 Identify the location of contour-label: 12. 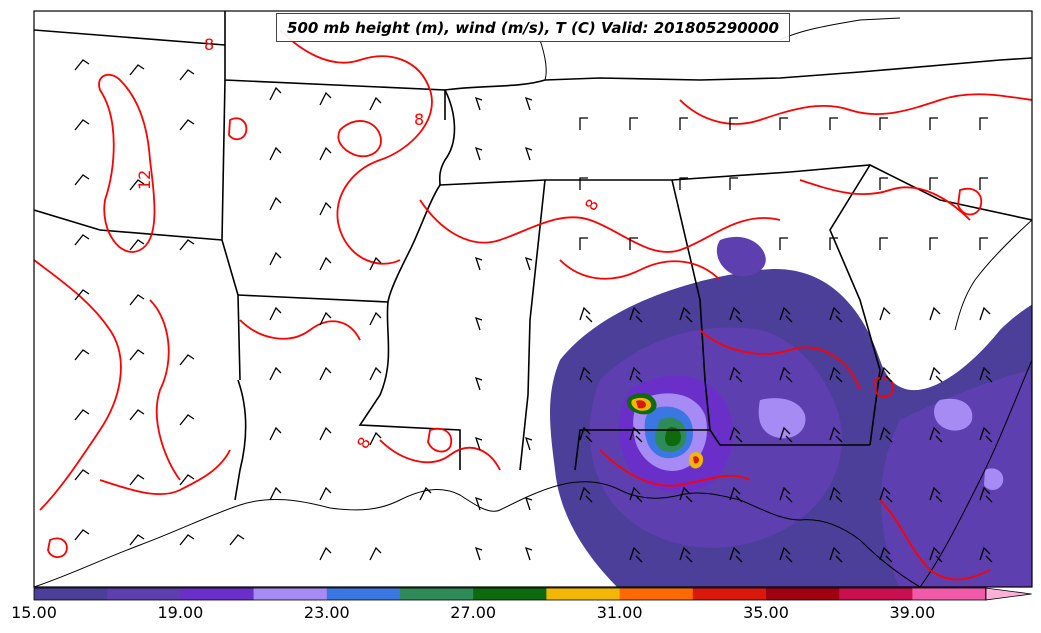
(144, 180).